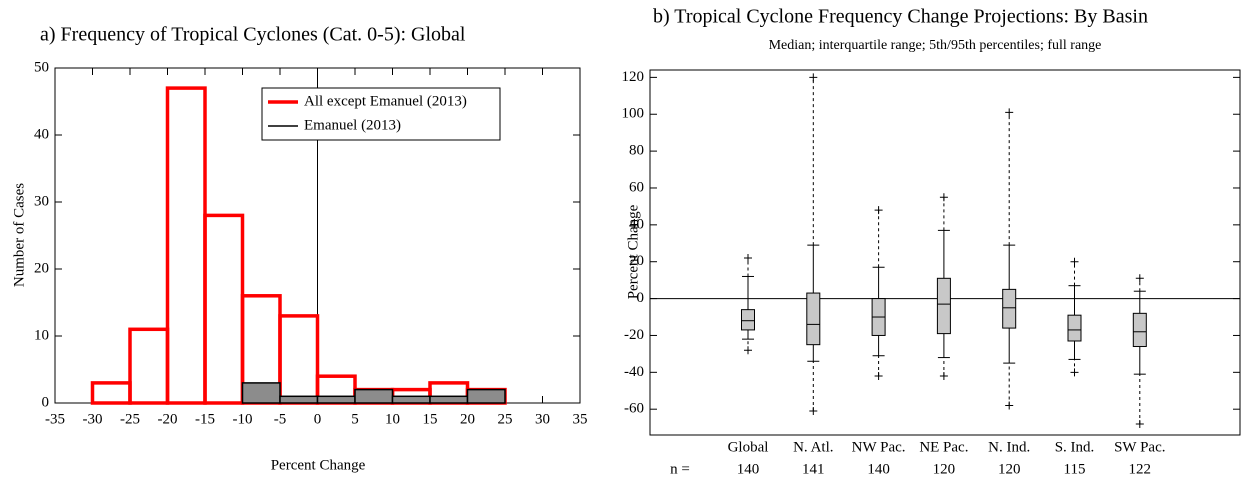 Image resolution: width=1251 pixels, height=481 pixels. I want to click on x-tick-label: S. Ind., so click(1075, 447).